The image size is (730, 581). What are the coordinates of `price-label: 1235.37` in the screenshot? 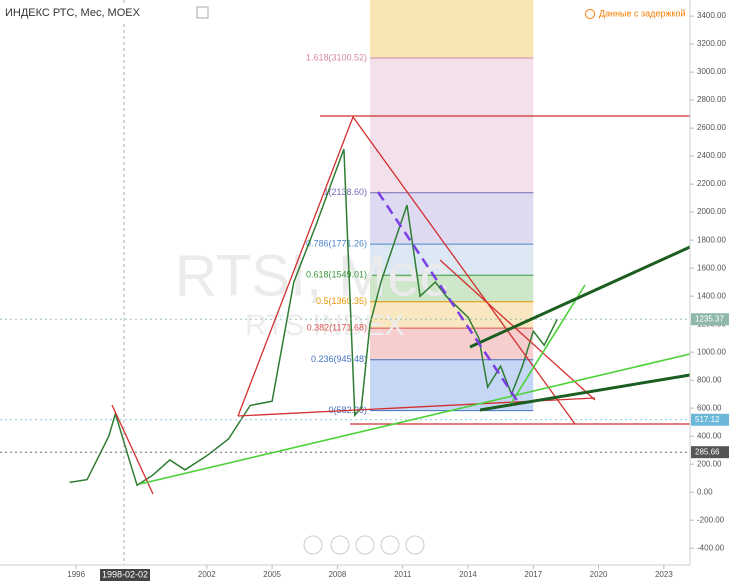 It's located at (709, 318).